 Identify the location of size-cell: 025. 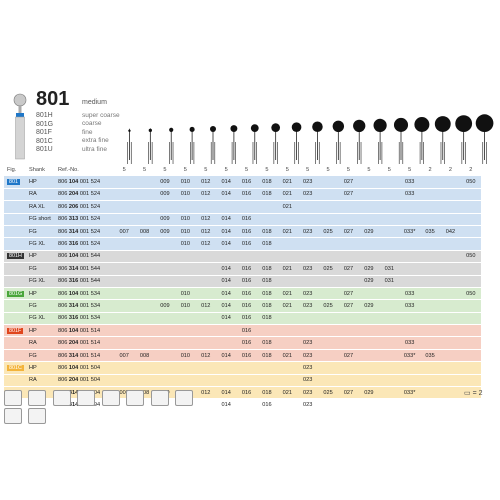
(328, 393).